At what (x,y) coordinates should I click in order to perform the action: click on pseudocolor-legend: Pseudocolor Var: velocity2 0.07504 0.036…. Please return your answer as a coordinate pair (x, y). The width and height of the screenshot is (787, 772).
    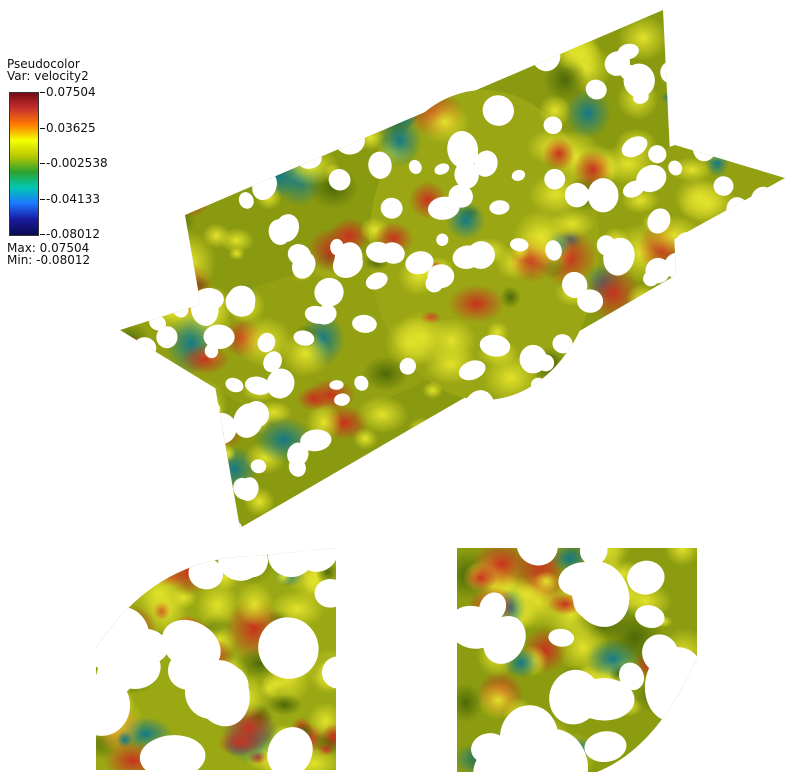
    Looking at the image, I should click on (87, 168).